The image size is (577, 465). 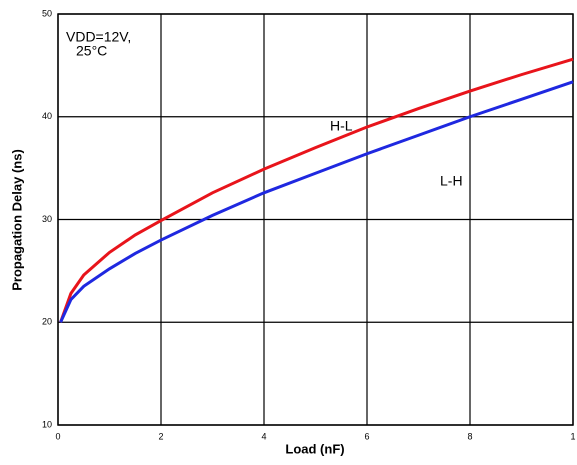 I want to click on x-tick-label: 8, so click(x=469, y=436).